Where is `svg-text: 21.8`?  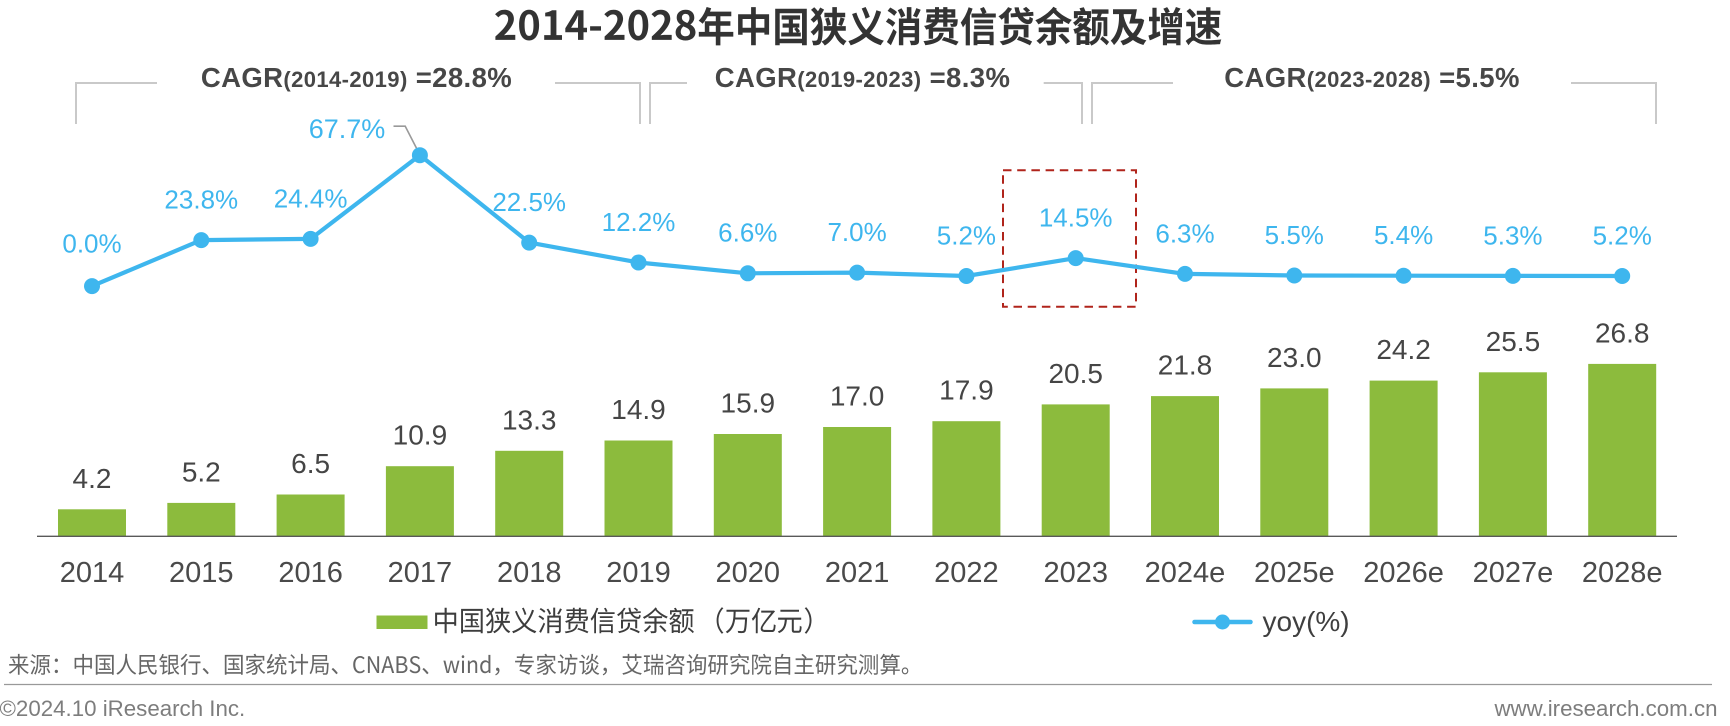
svg-text: 21.8 is located at coordinates (1185, 365).